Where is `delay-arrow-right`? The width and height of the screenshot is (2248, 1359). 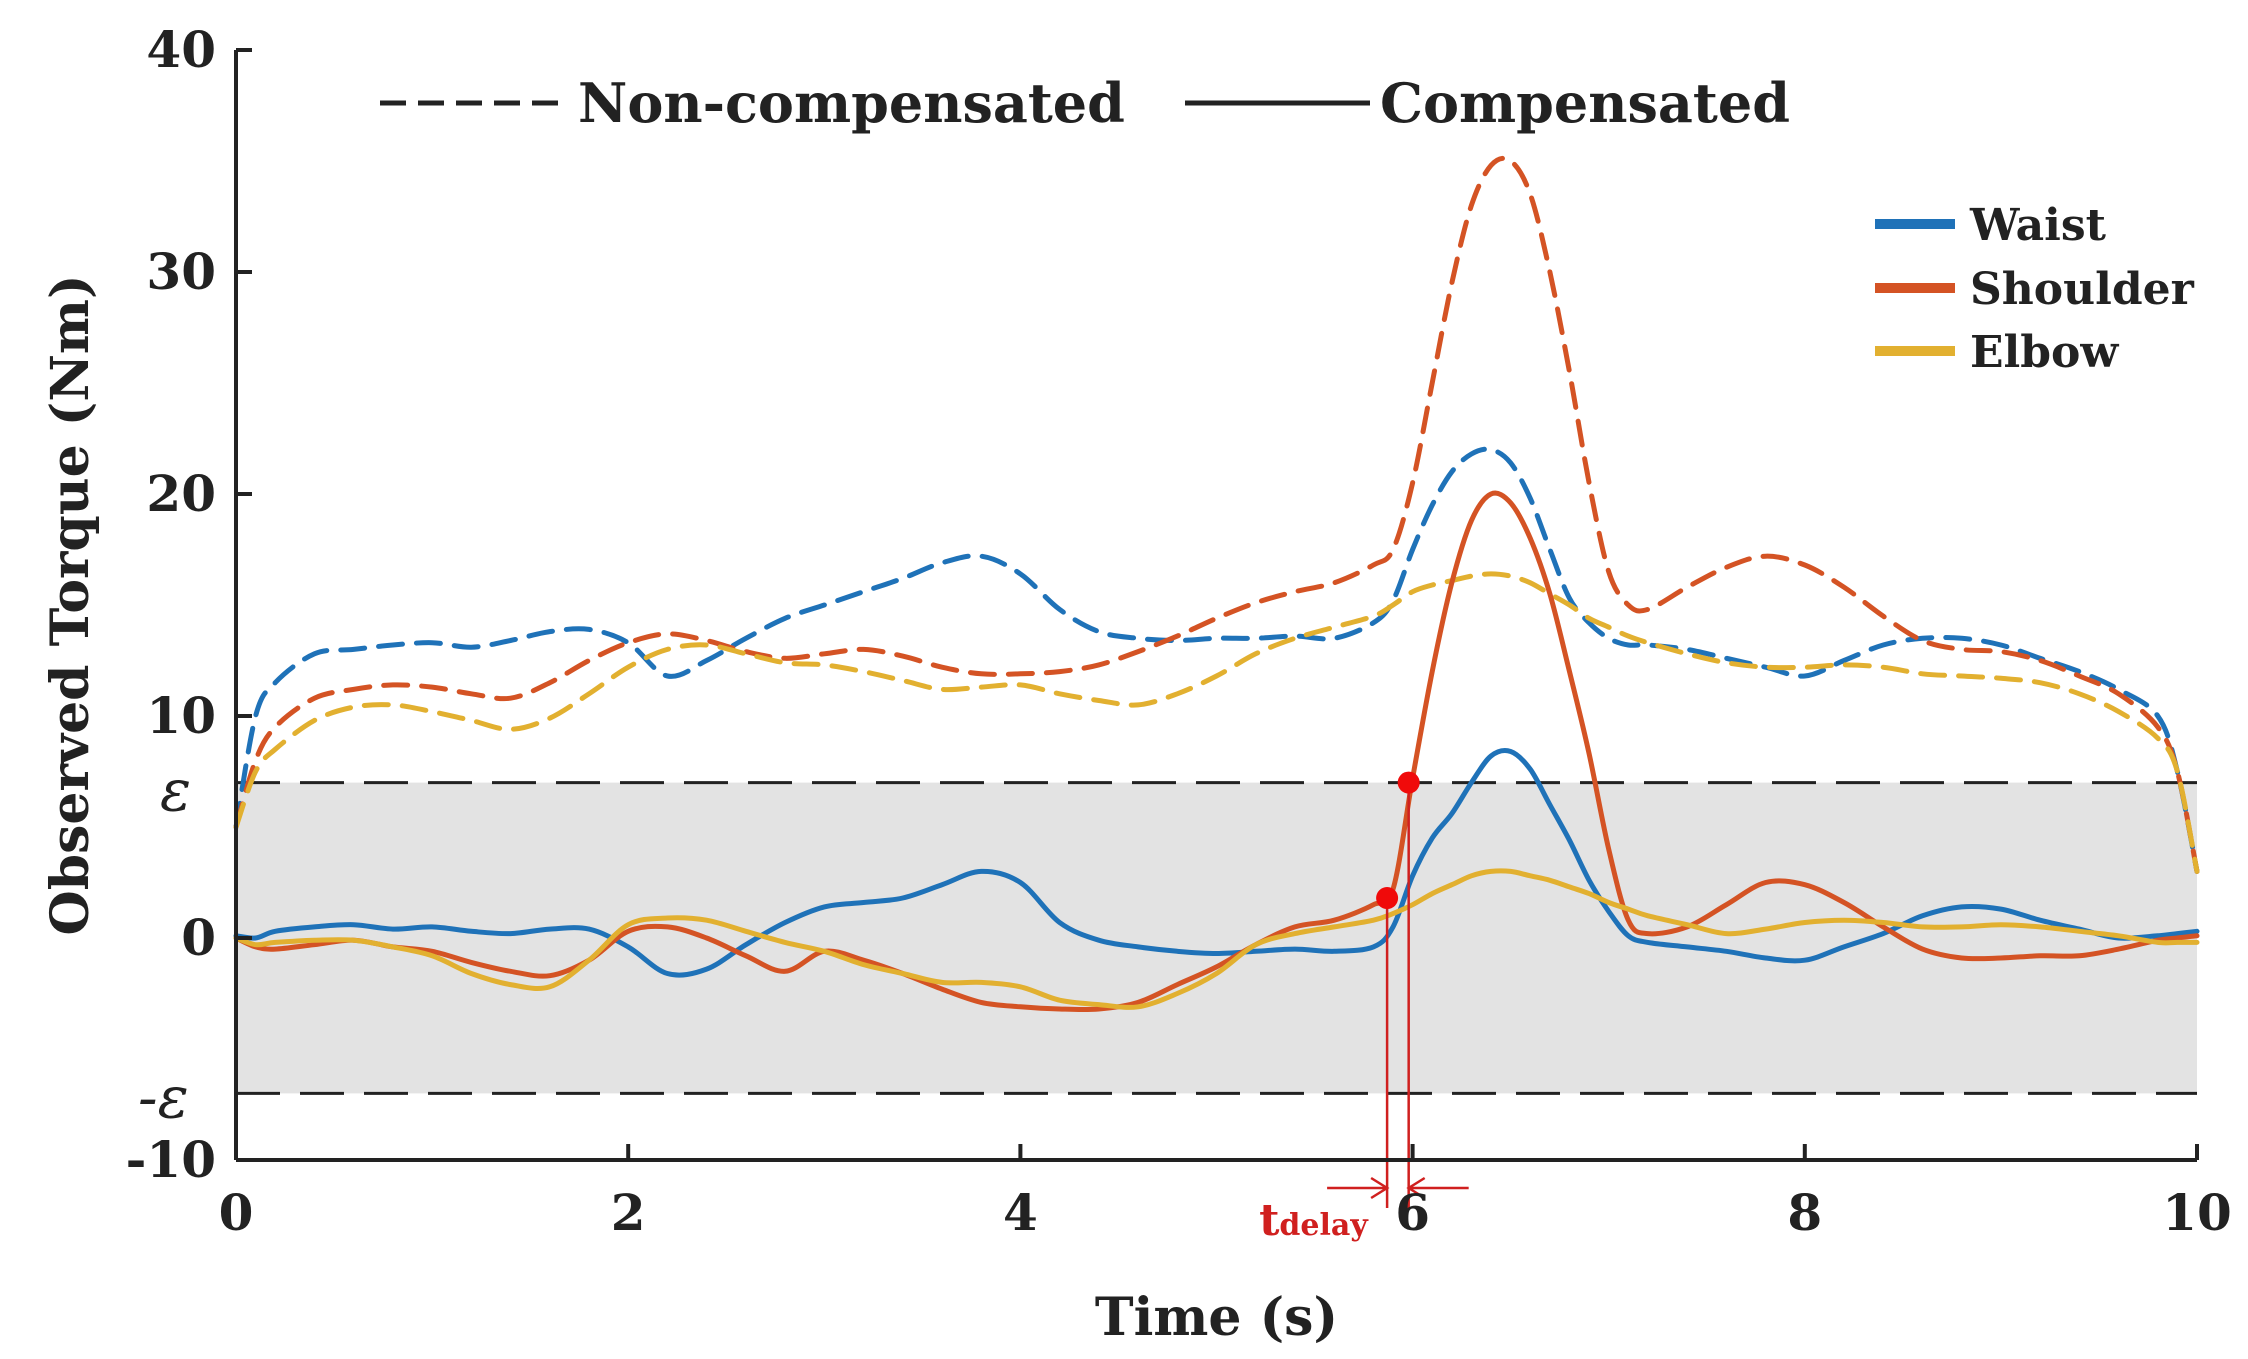 delay-arrow-right is located at coordinates (1437, 1188).